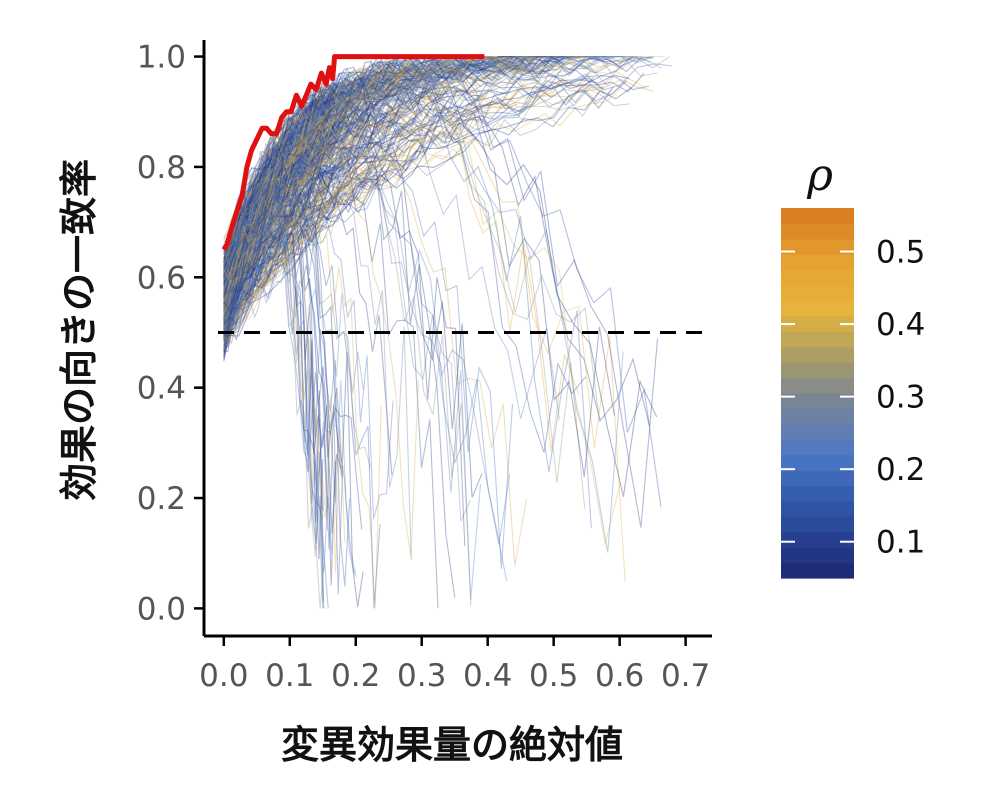  Describe the element at coordinates (819, 175) in the screenshot. I see `colorbar-title: ρ` at that location.